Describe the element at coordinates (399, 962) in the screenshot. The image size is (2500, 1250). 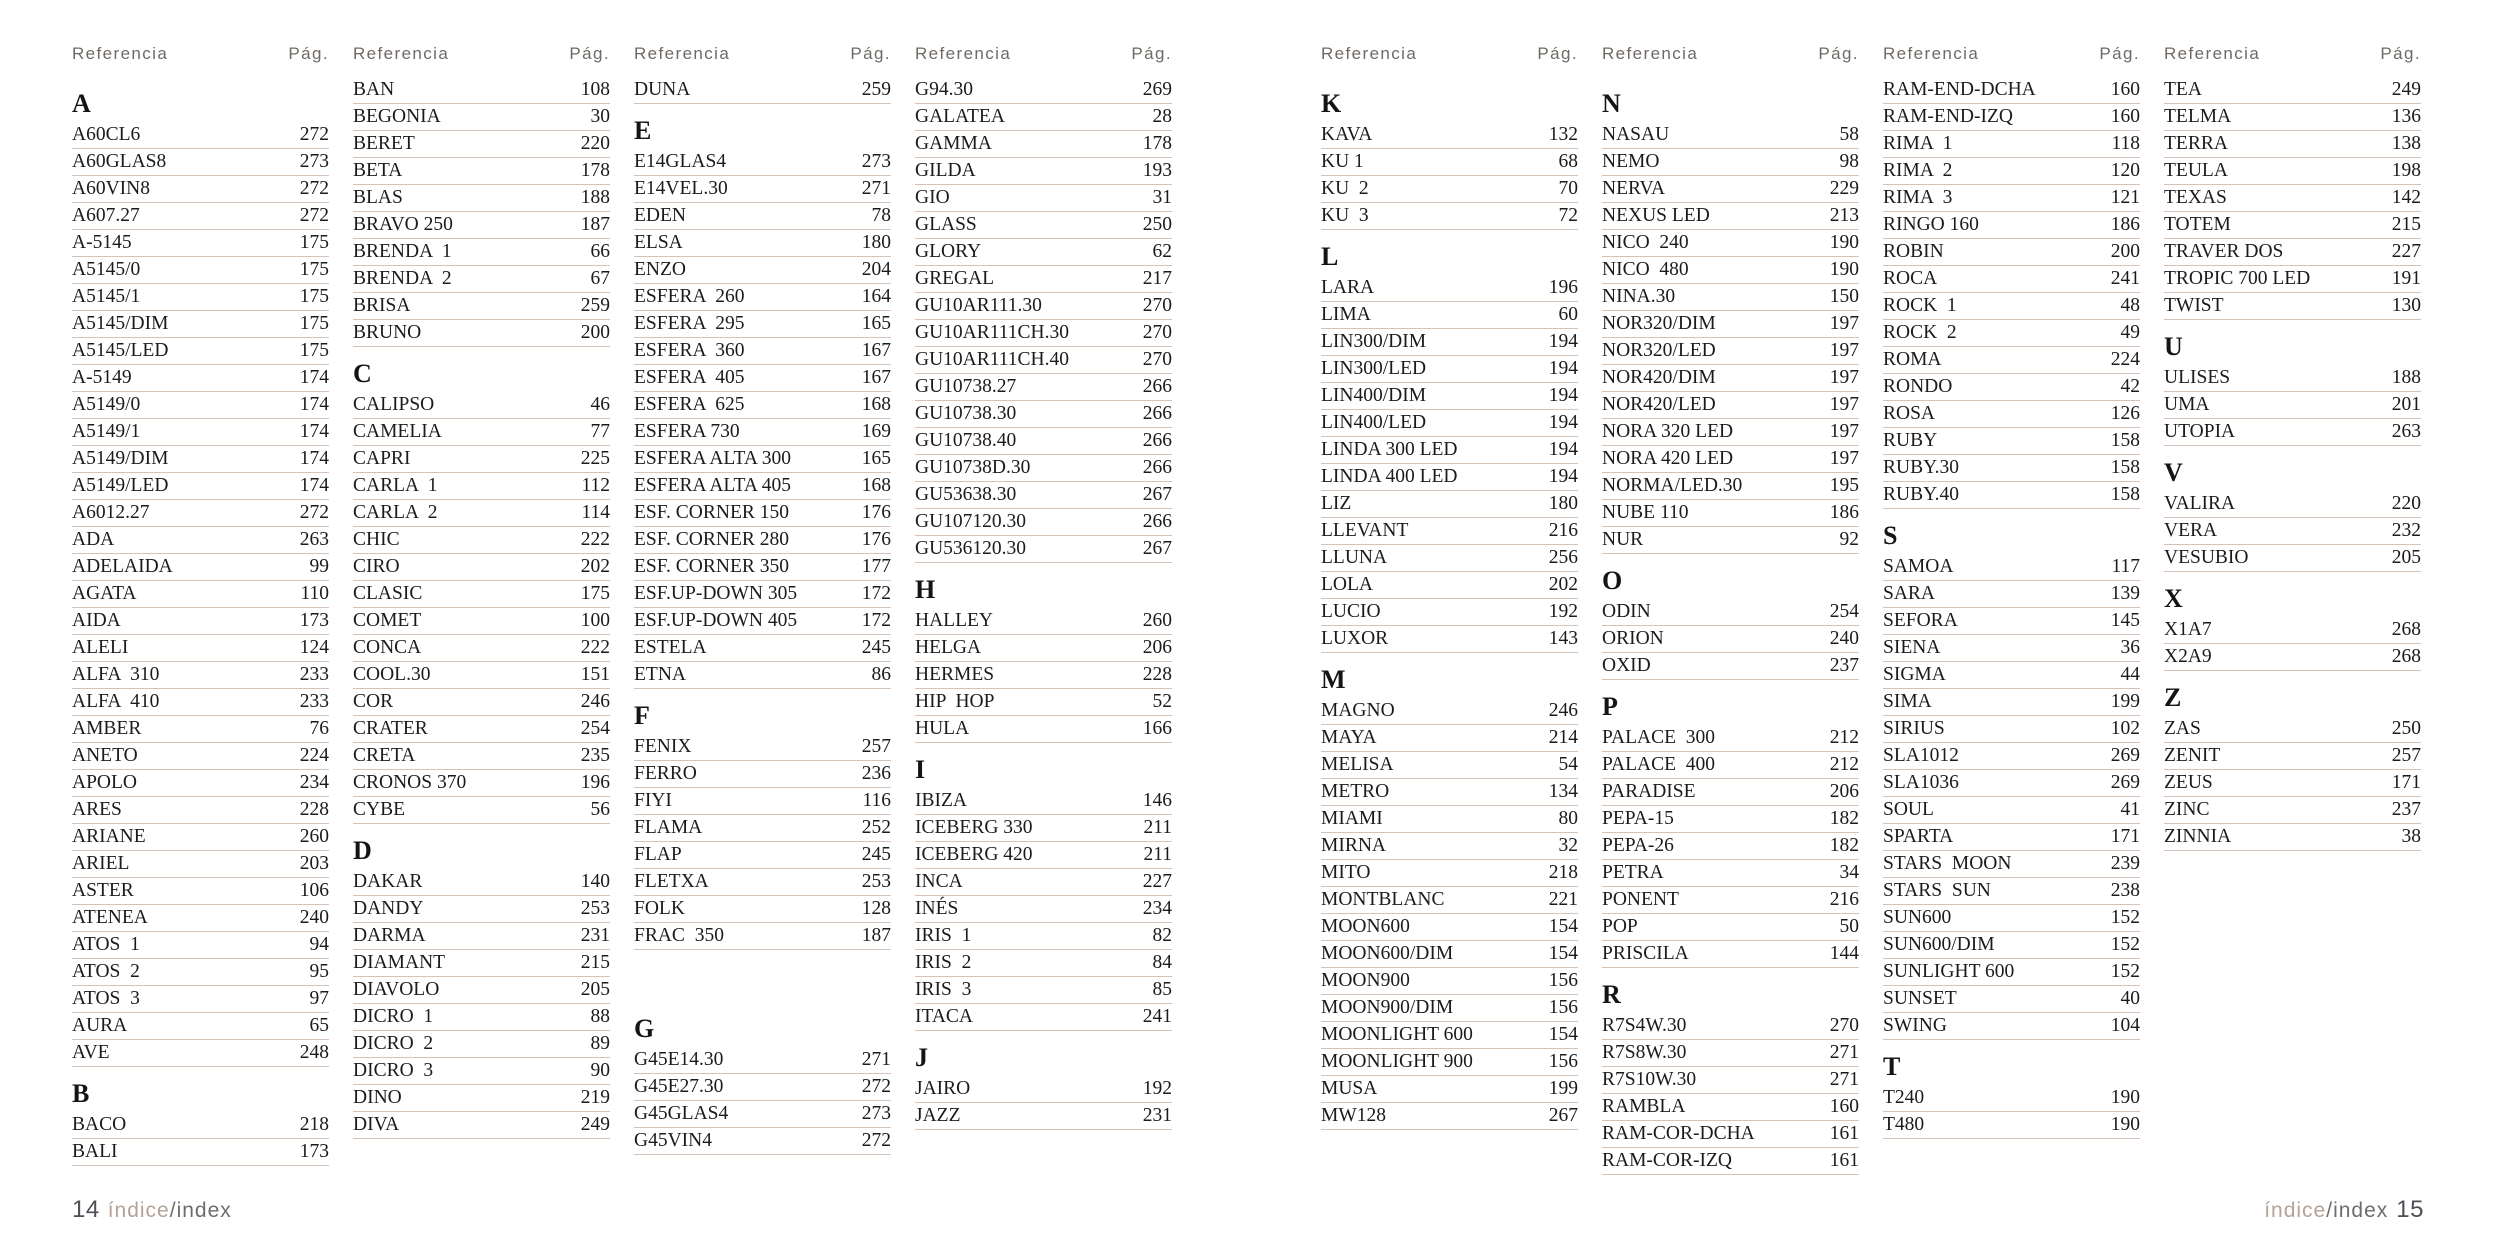
I see `entry-ref: DIAMANT` at that location.